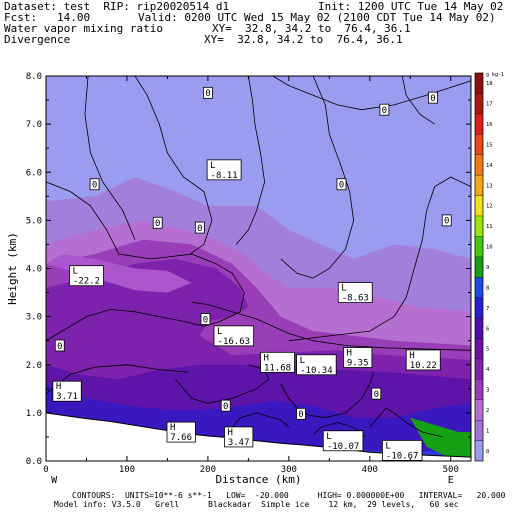  What do you see at coordinates (355, 293) in the screenshot?
I see `extremum-l-3: L-8.63` at bounding box center [355, 293].